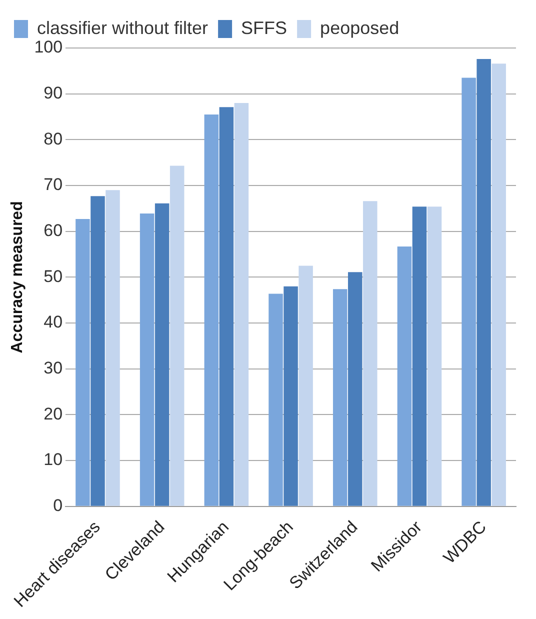 This screenshot has width=536, height=619. Describe the element at coordinates (53, 184) in the screenshot. I see `y-tick-label: 70` at that location.